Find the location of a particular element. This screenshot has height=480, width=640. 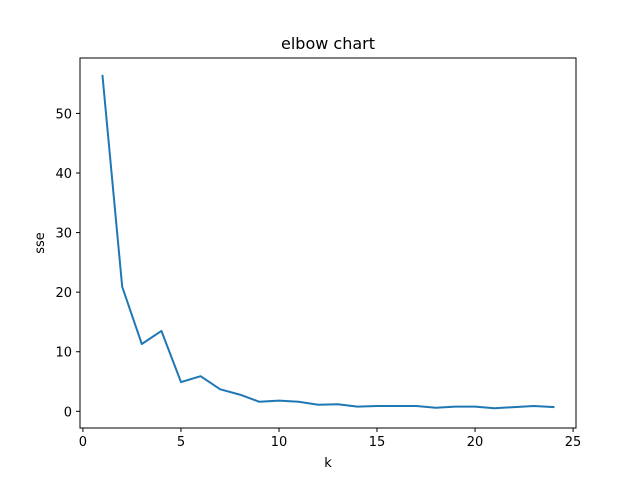

y-axis-label: sse is located at coordinates (40, 243).